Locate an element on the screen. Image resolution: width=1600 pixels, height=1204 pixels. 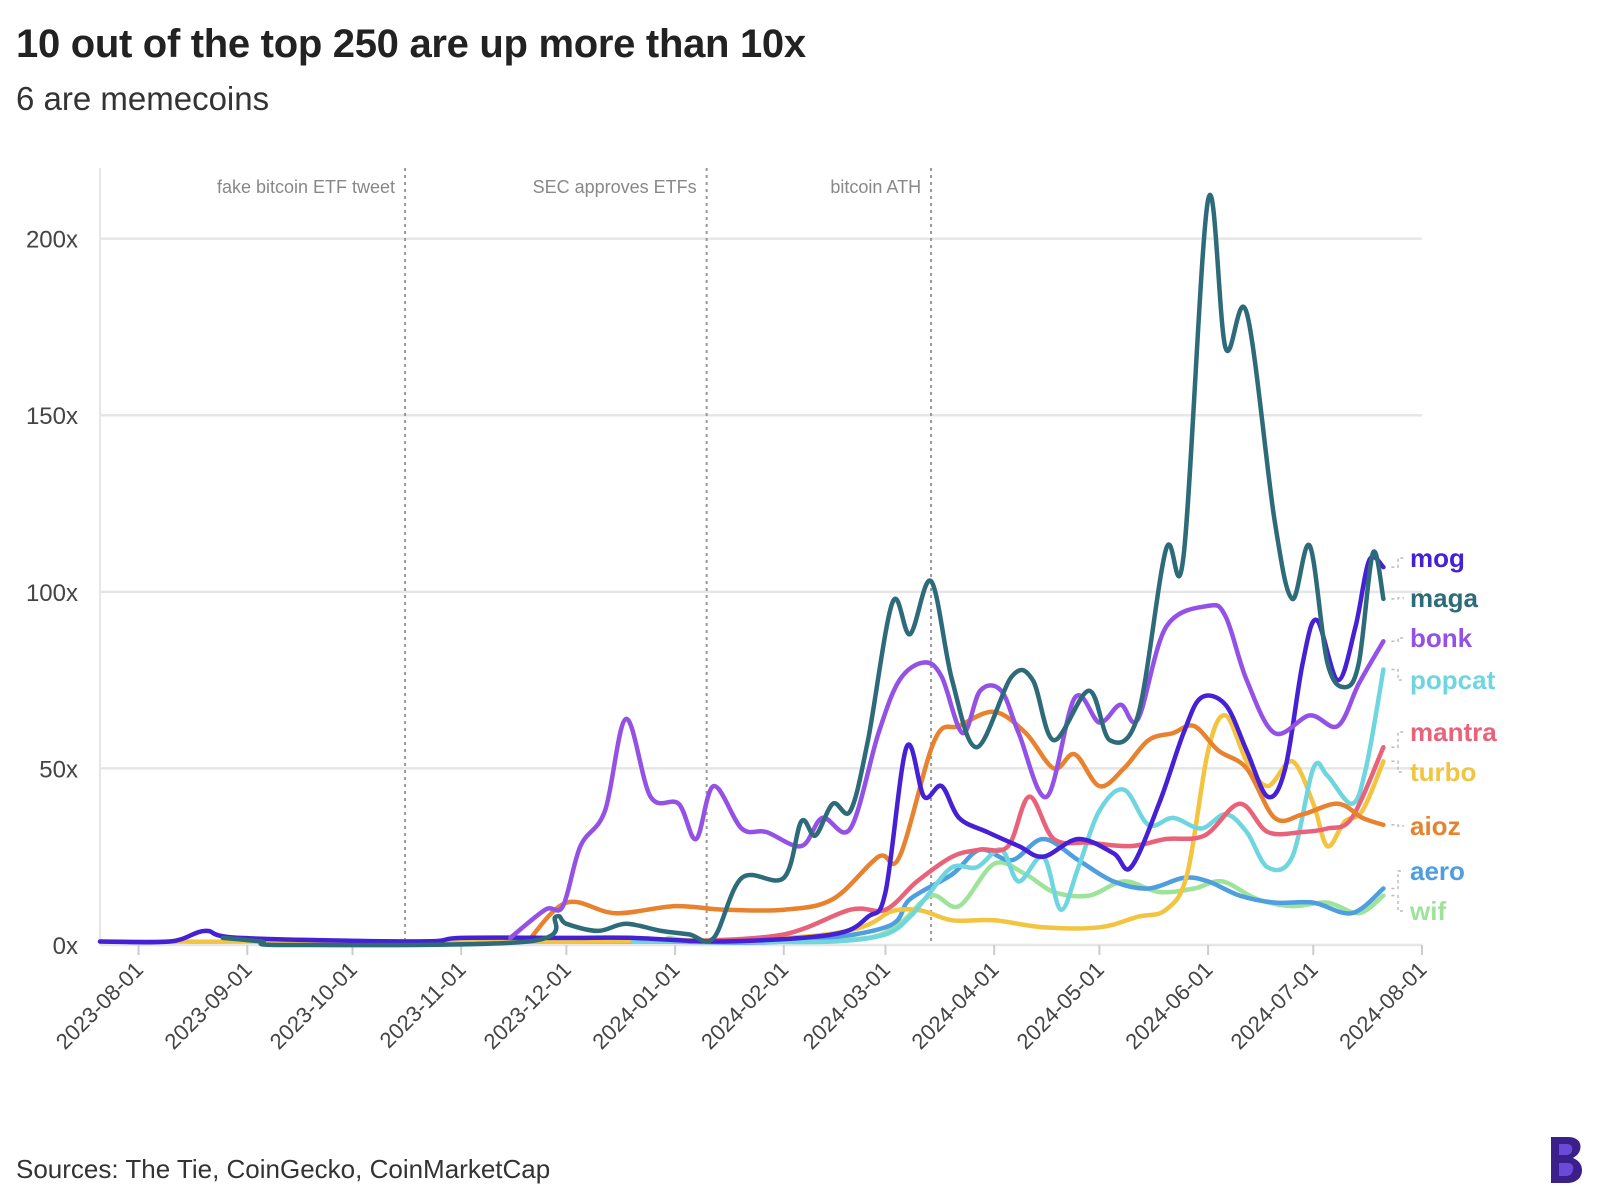
chart-subtitle: 6 are memecoins is located at coordinates (143, 98).